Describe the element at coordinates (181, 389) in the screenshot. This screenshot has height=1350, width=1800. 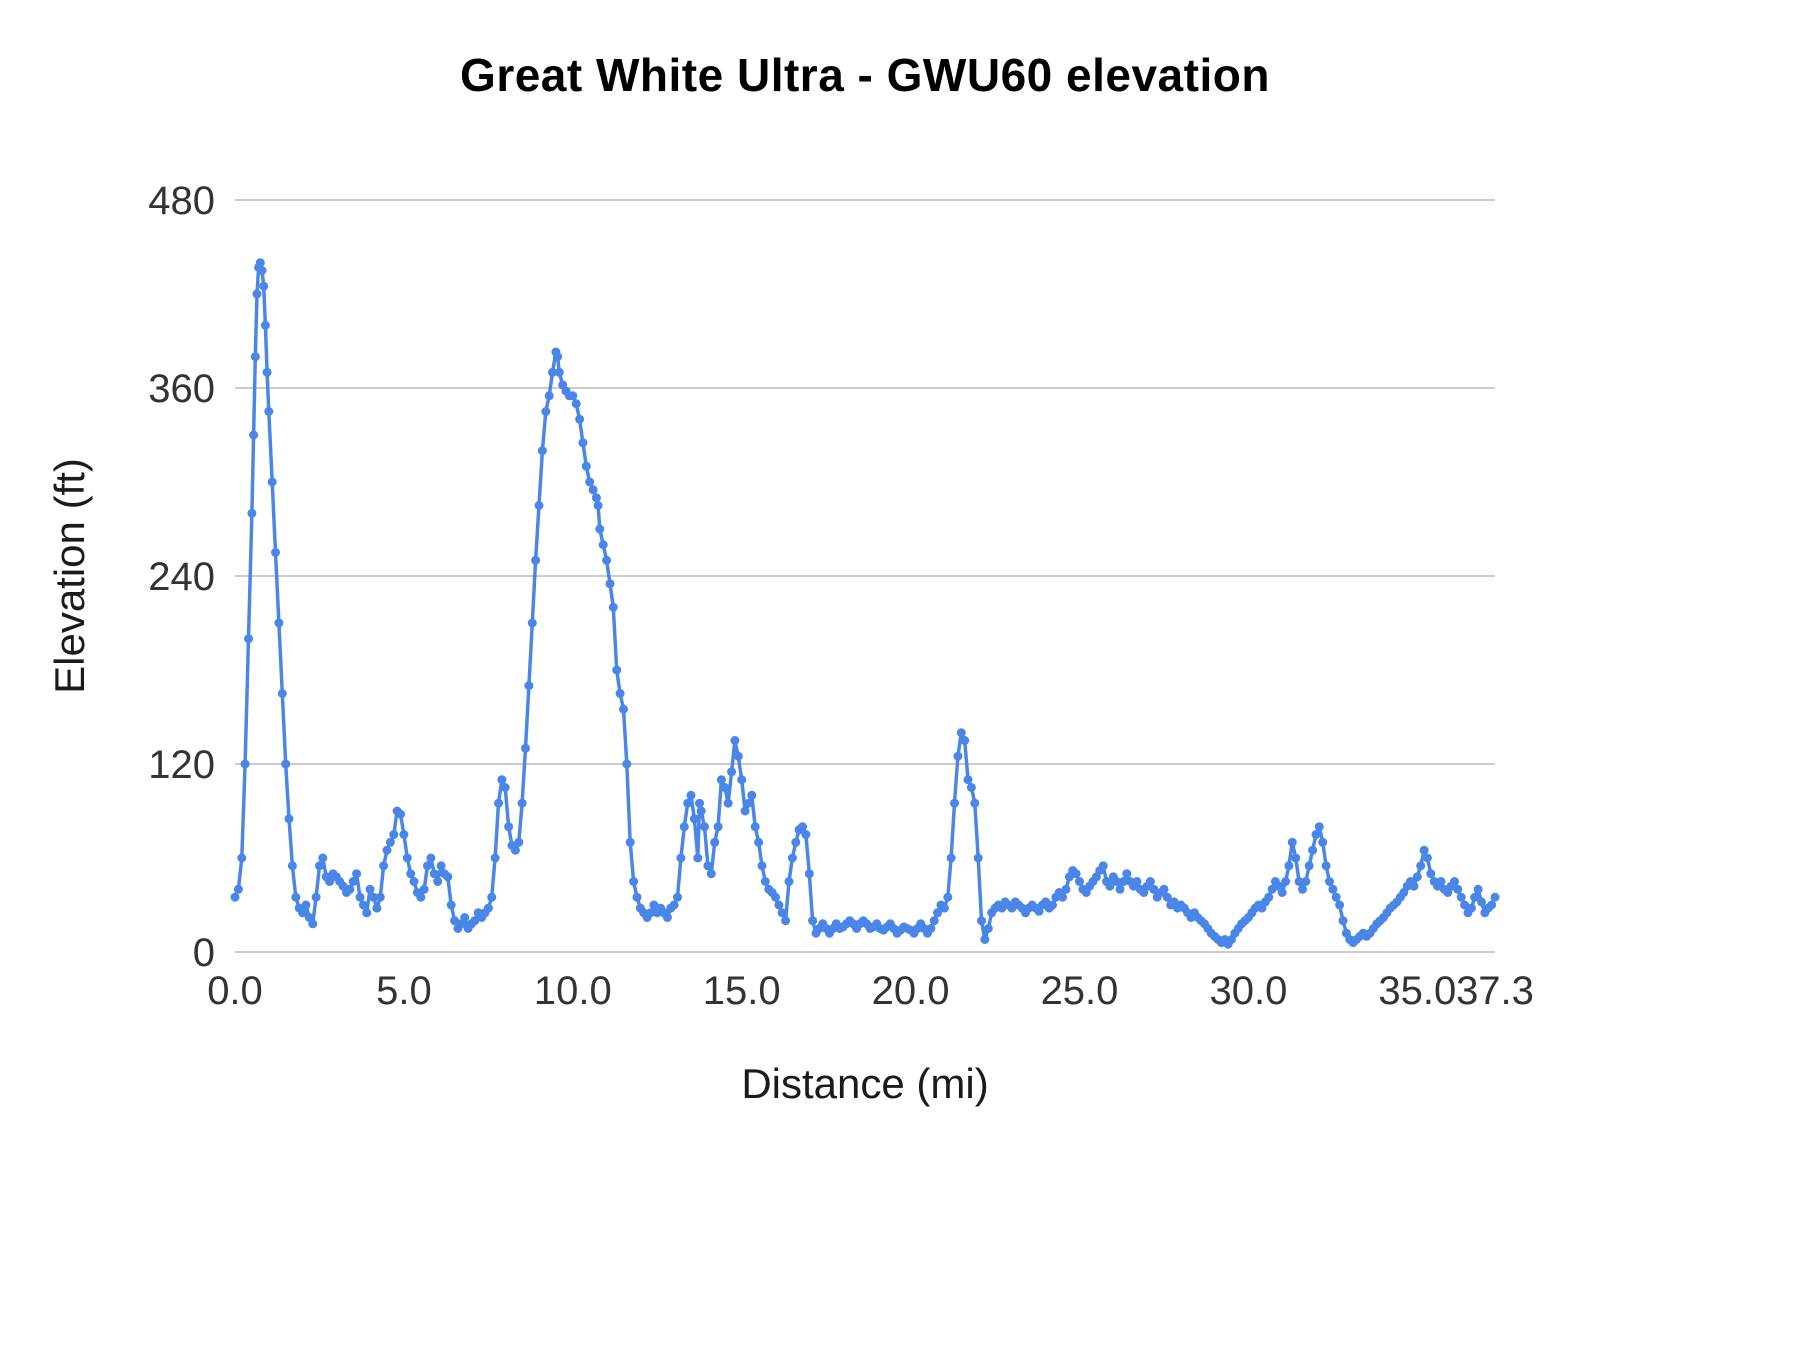
I see `y-tick-label: 360` at that location.